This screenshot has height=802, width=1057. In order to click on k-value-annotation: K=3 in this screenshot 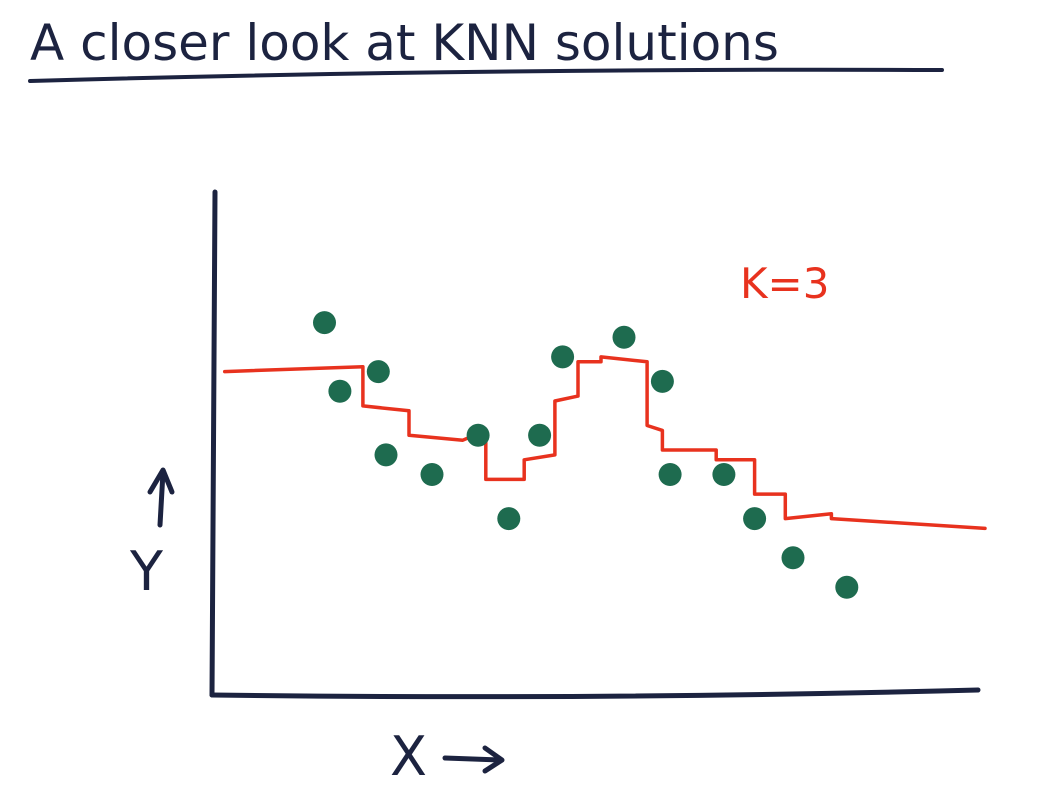, I will do `click(784, 283)`.